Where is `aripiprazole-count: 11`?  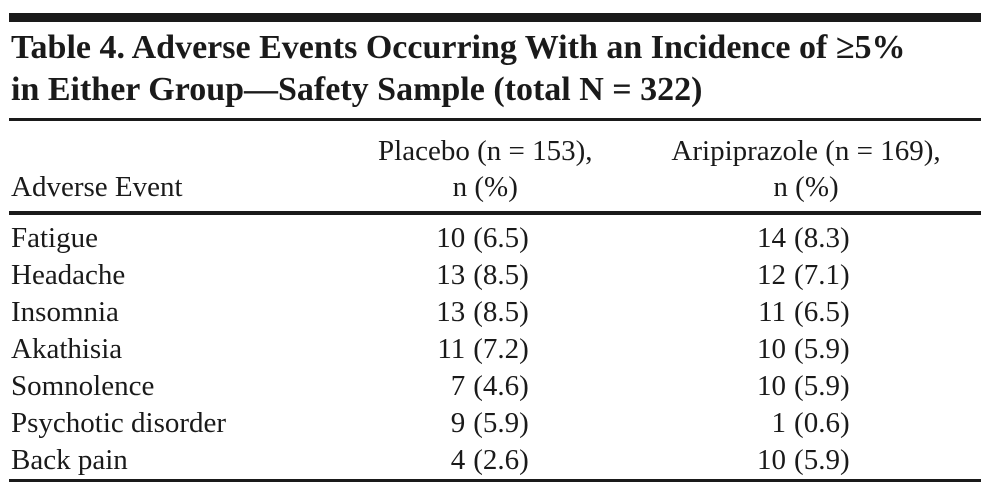 aripiprazole-count: 11 is located at coordinates (772, 312).